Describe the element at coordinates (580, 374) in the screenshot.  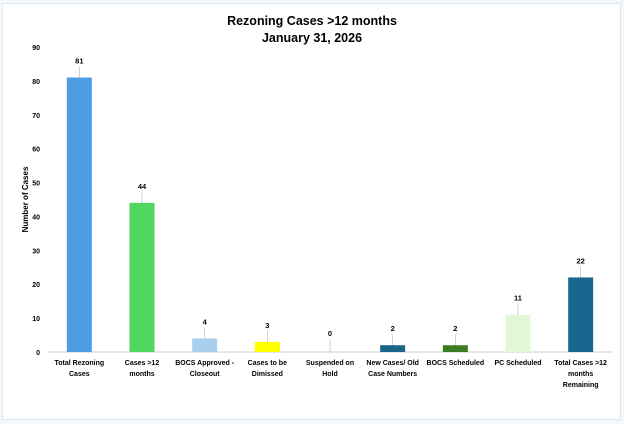
I see `x-tick-label: Total Cases >12 months Remaining` at that location.